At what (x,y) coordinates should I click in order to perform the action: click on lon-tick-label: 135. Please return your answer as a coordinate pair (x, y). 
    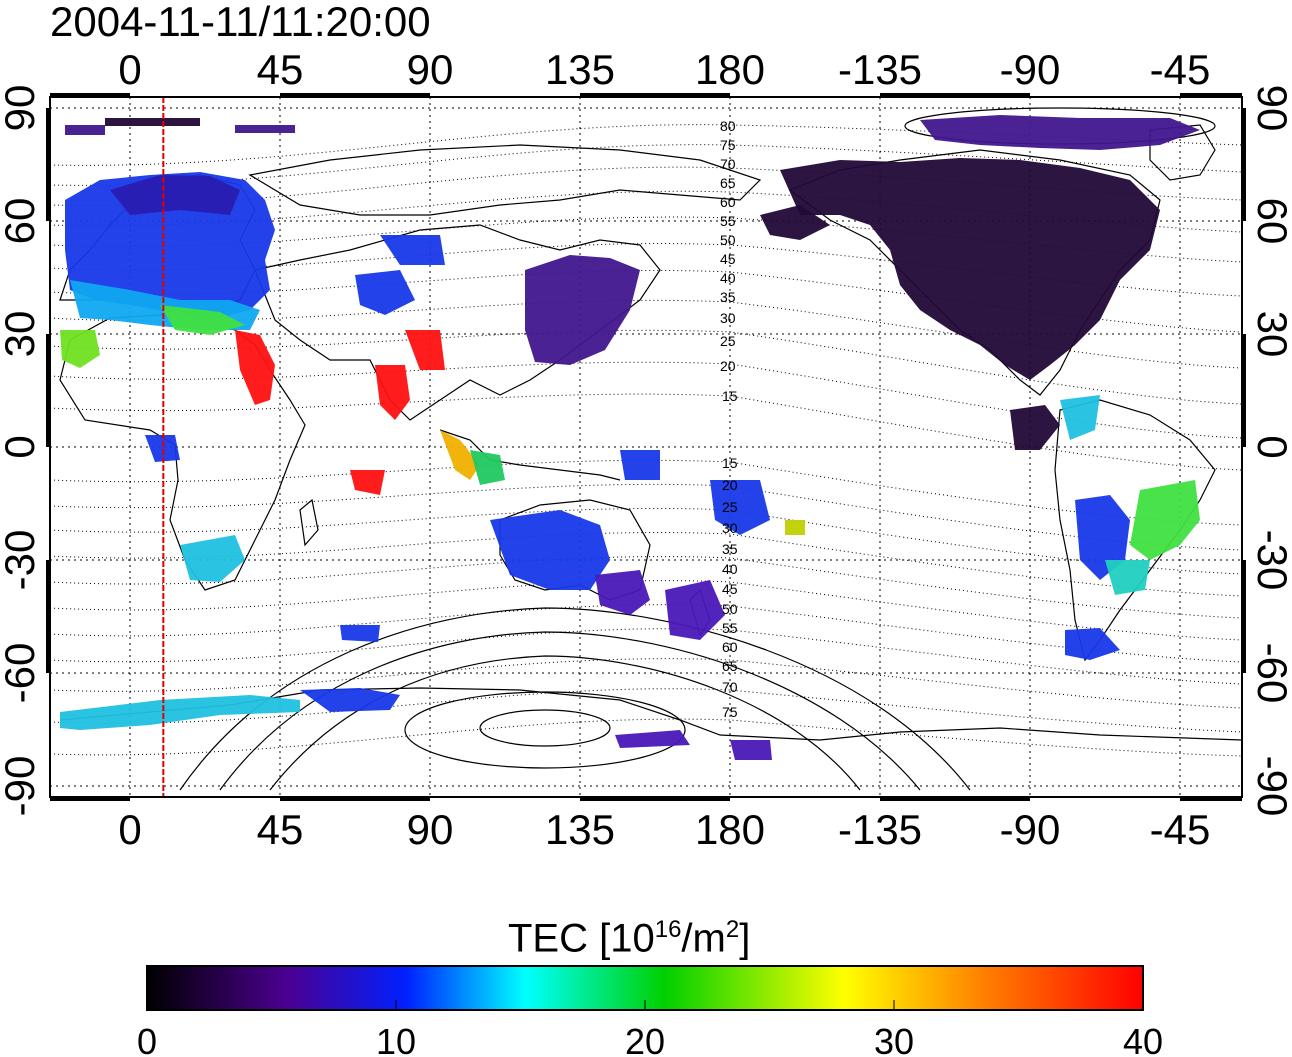
    Looking at the image, I should click on (580, 829).